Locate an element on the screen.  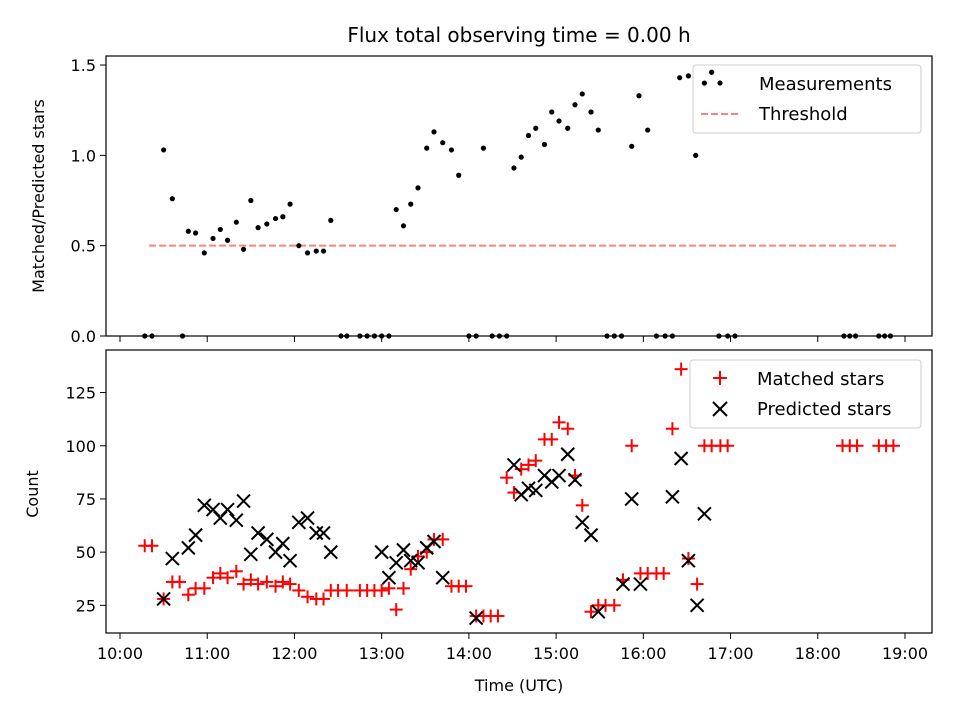
top-legend: Measurements Threshold is located at coordinates (807, 99).